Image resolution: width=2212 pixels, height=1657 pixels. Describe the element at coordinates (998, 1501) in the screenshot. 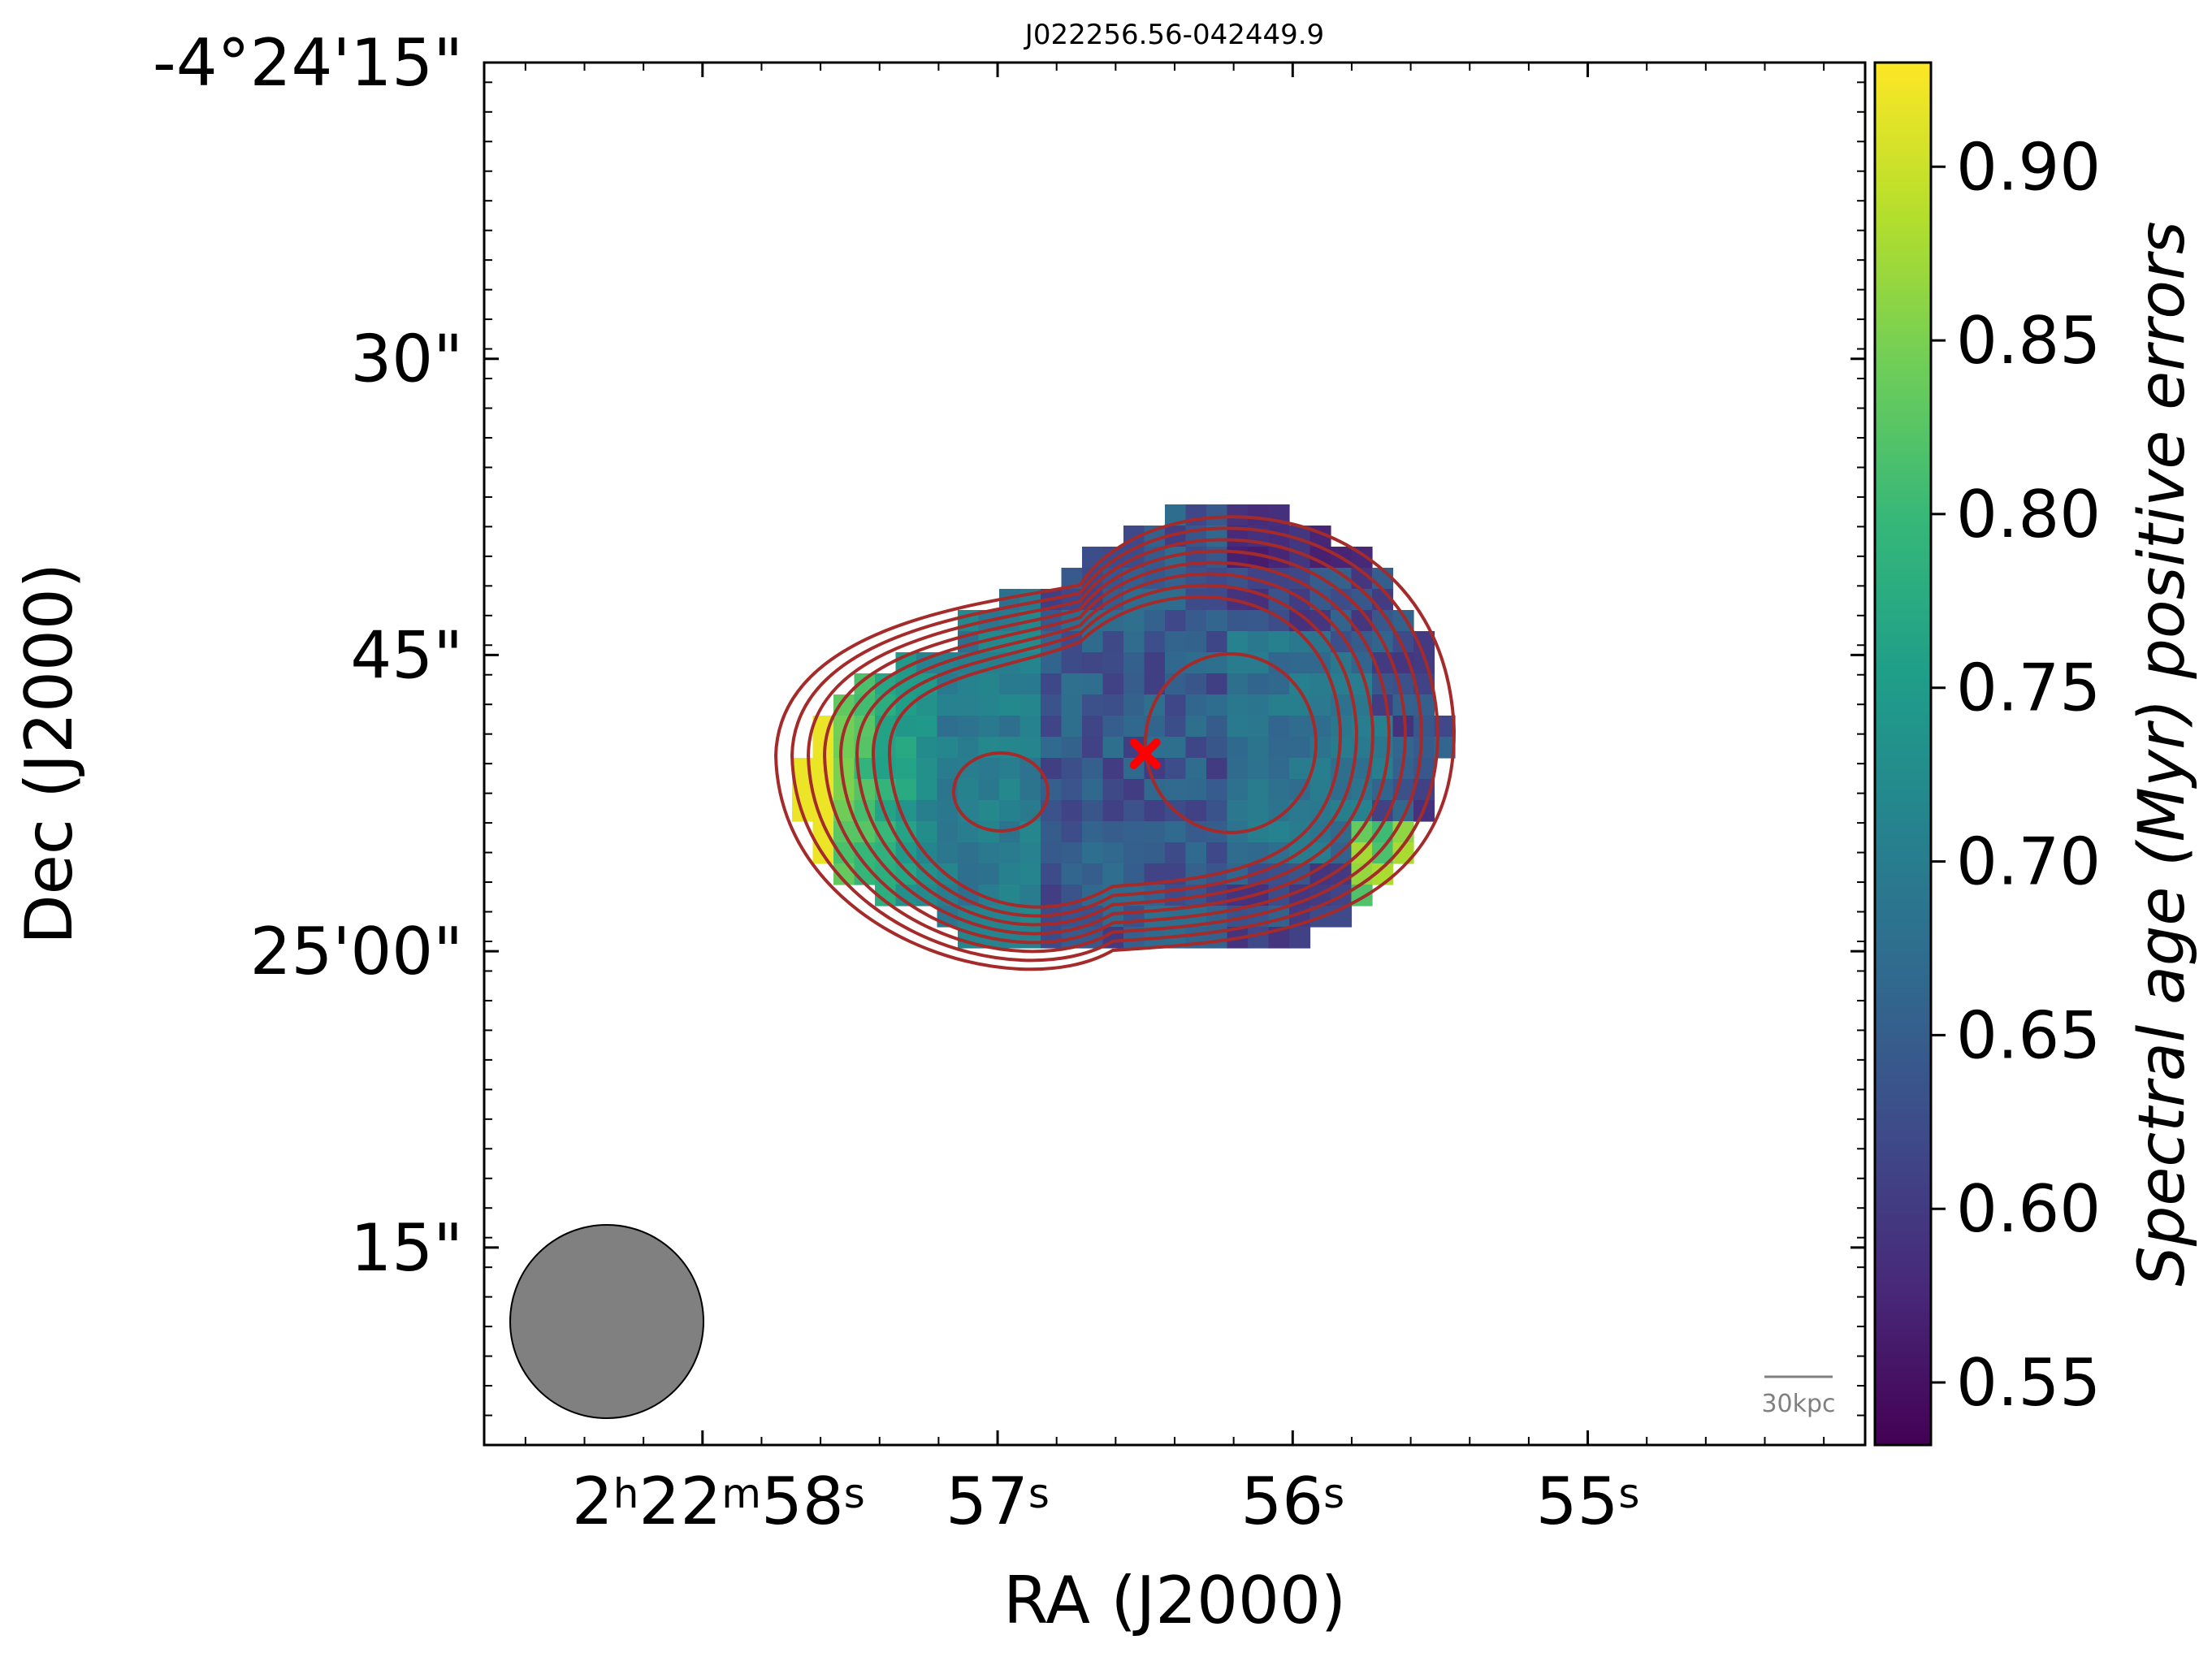

I see `x-tick-label: 57s` at that location.